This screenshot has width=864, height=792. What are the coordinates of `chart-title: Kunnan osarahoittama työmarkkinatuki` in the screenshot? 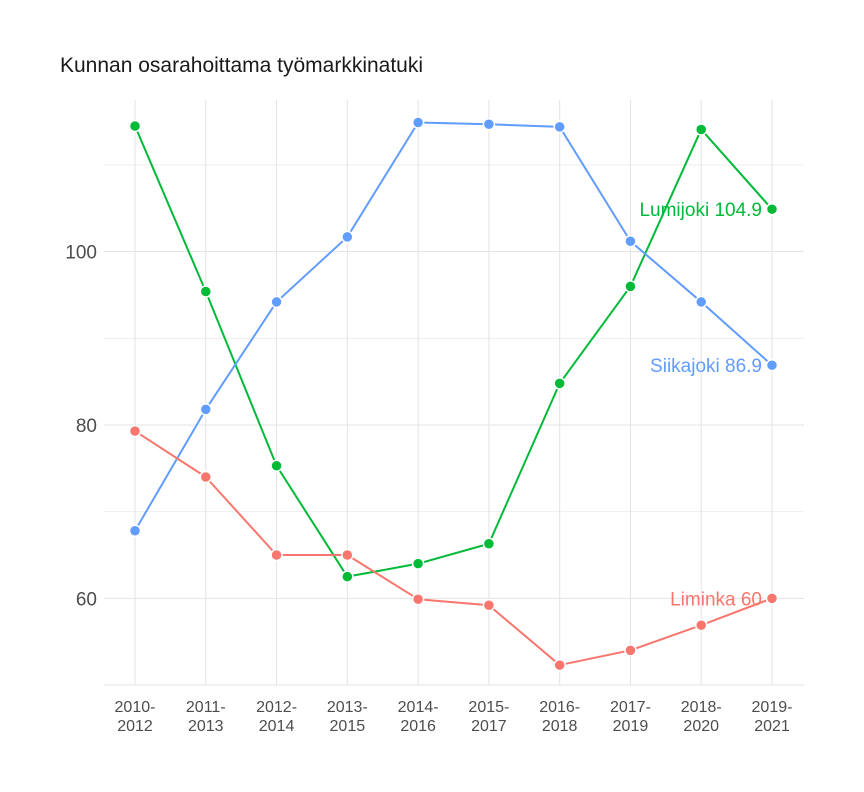 It's located at (242, 65).